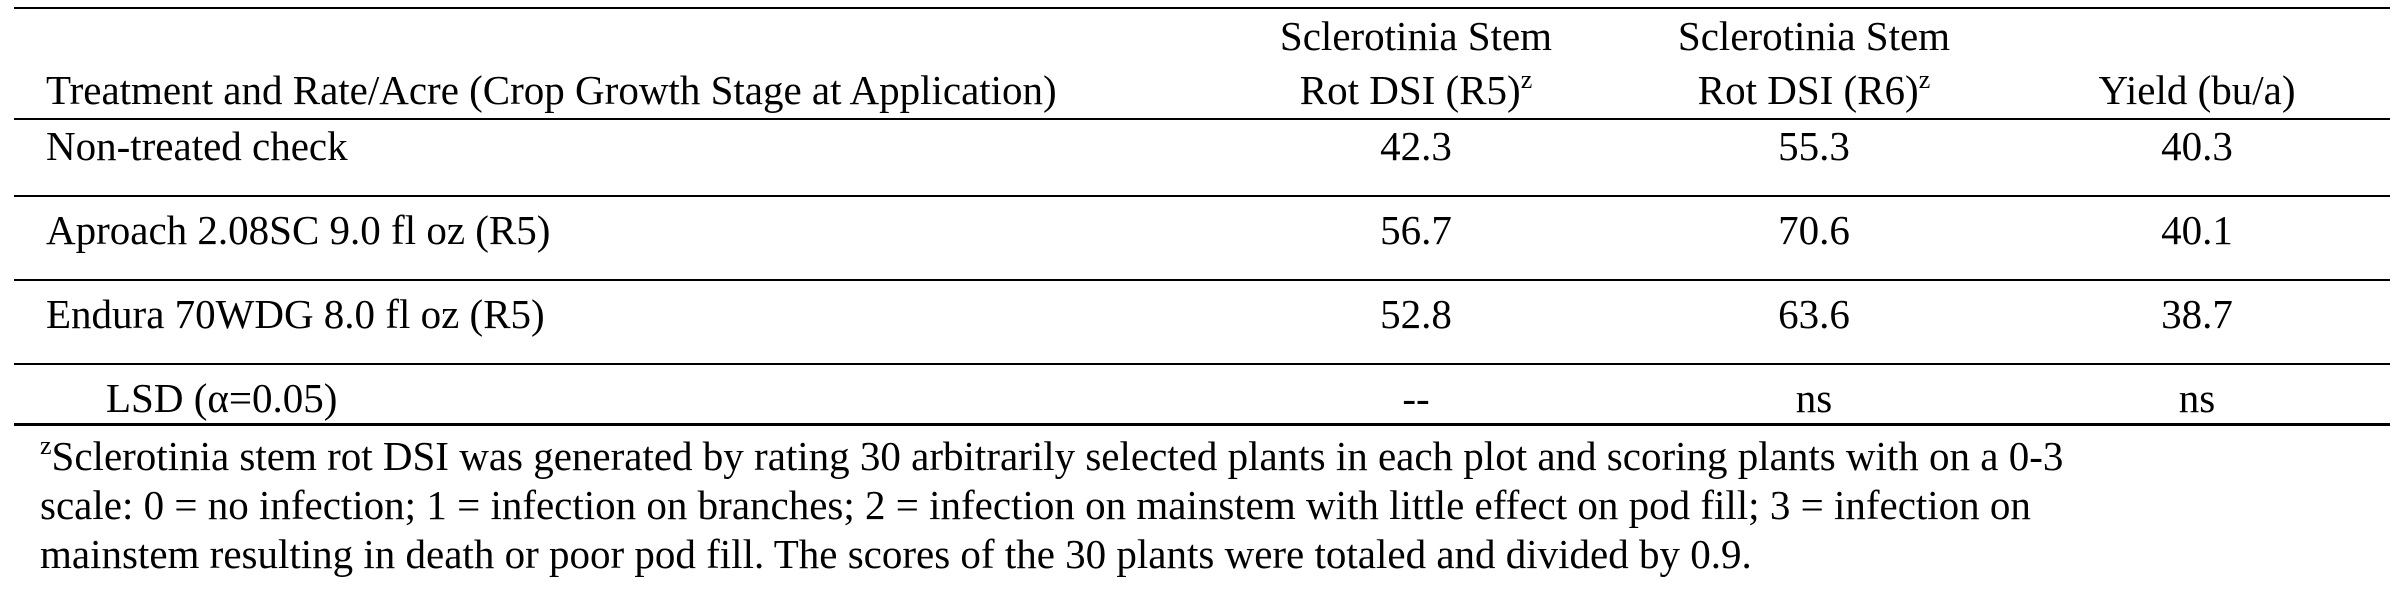 This screenshot has height=593, width=2400. Describe the element at coordinates (2197, 230) in the screenshot. I see `cell-value: 40.1` at that location.